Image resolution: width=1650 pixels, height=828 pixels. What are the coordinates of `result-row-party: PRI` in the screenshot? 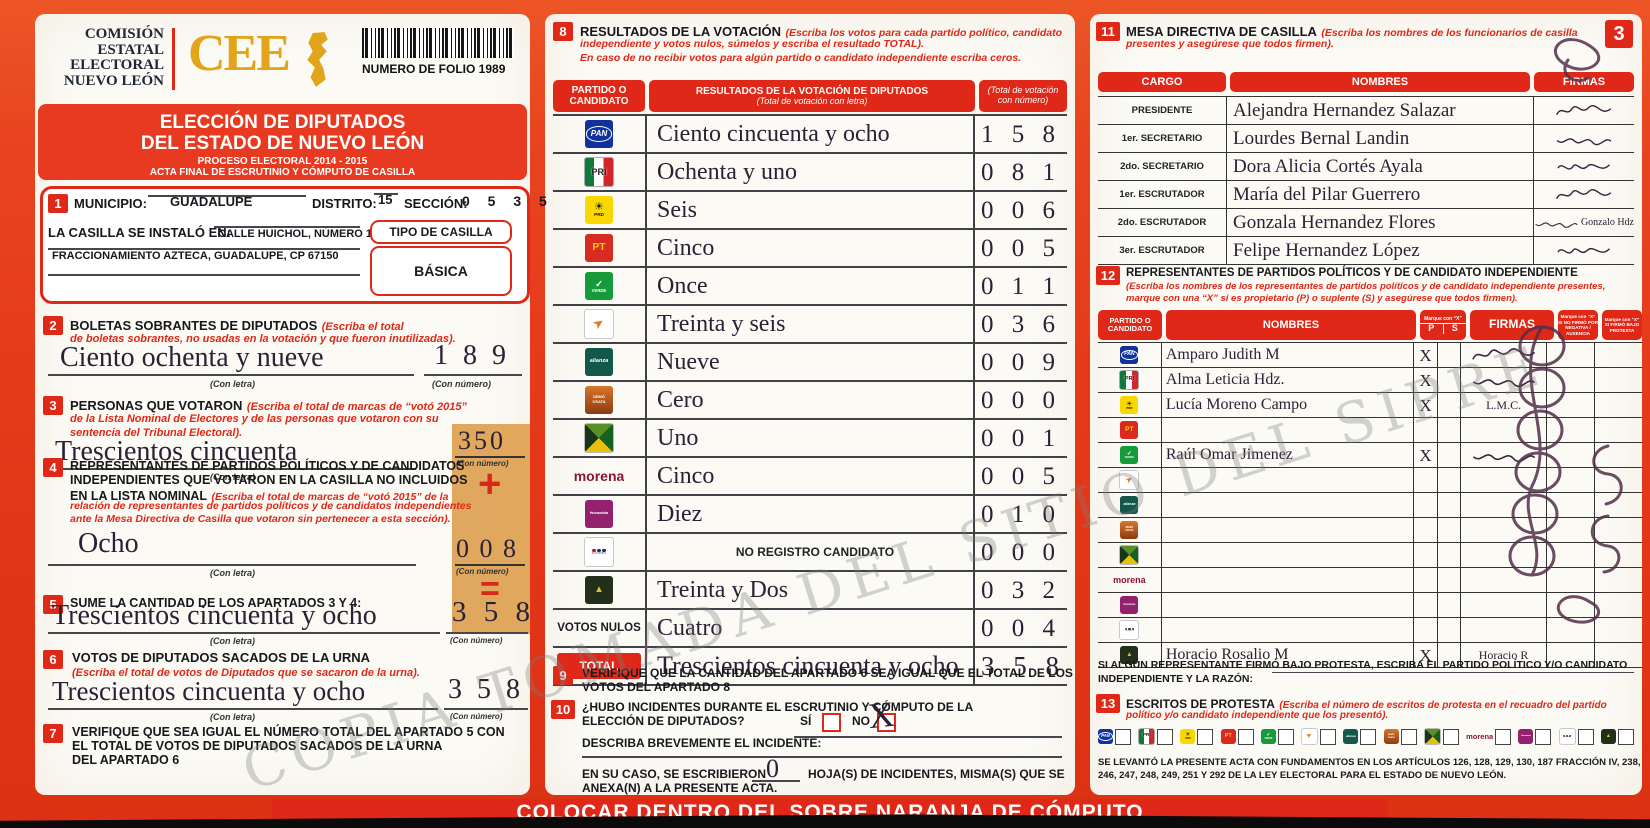 It's located at (599, 172).